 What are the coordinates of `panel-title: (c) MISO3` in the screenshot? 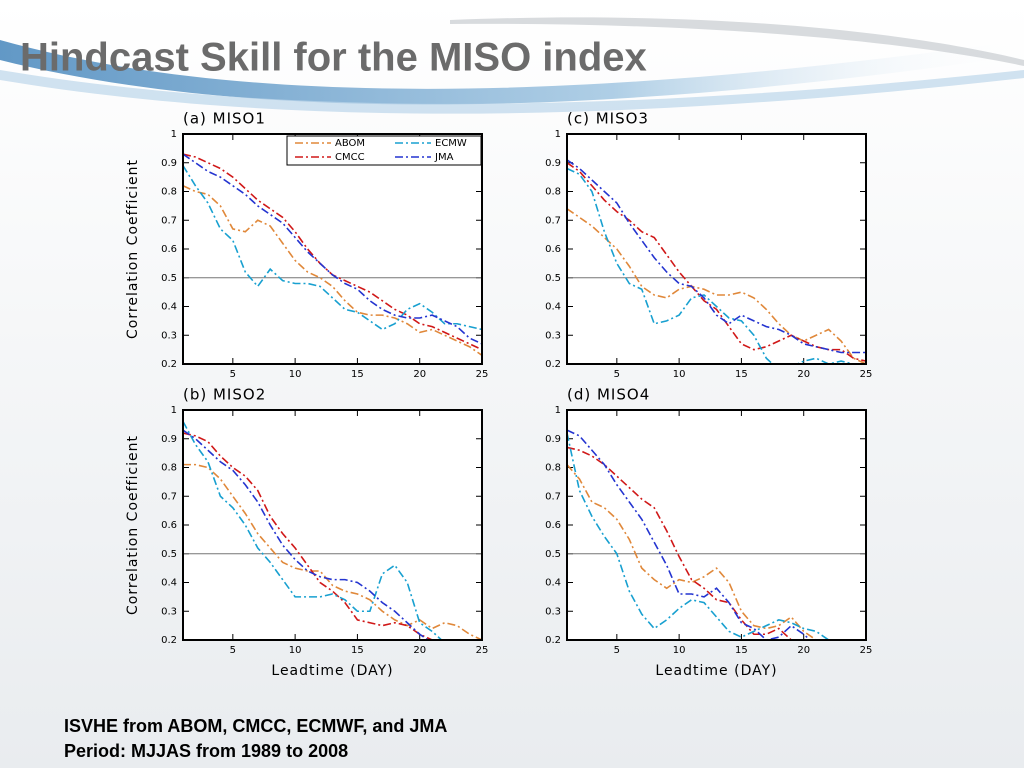 It's located at (608, 119).